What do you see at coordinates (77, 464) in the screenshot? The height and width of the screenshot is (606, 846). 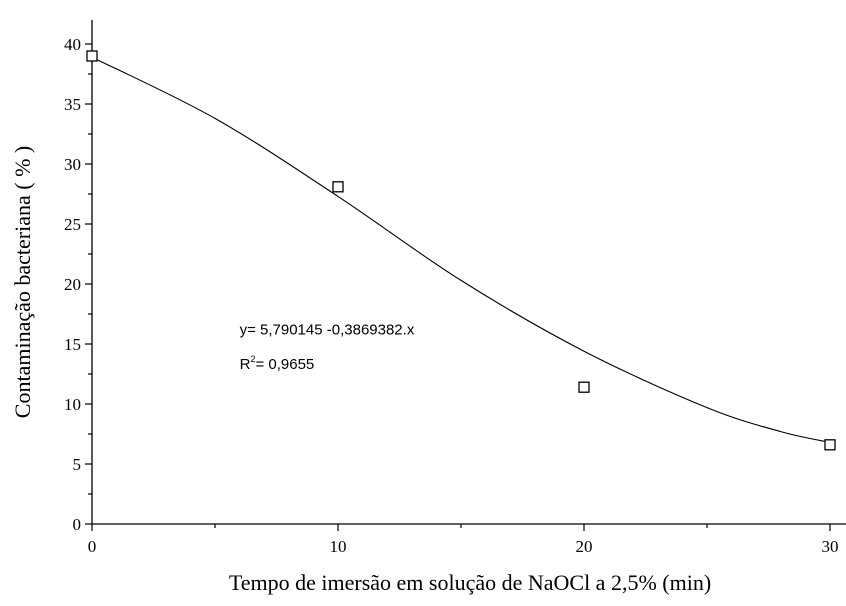 I see `y-tick-label: 5` at bounding box center [77, 464].